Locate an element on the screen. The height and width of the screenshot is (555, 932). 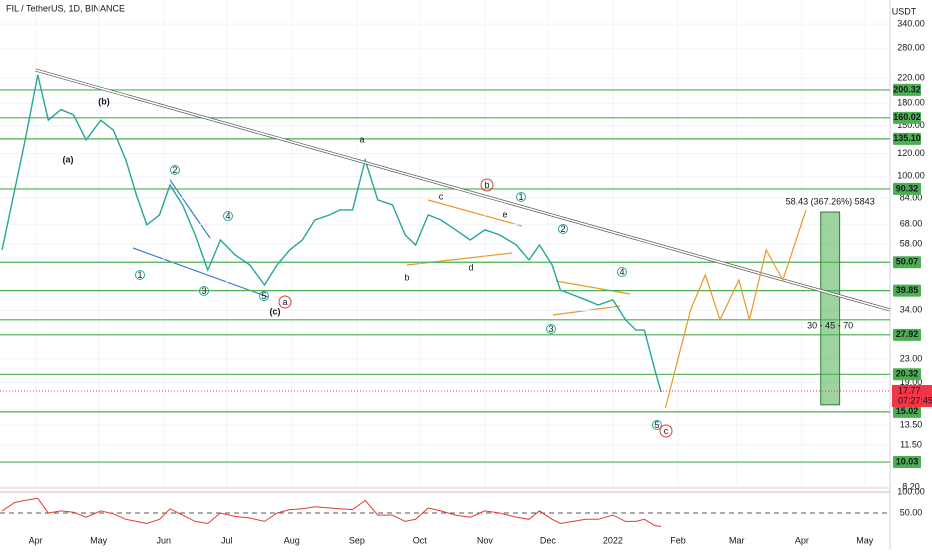
y-tick-label: 58.00 is located at coordinates (911, 243).